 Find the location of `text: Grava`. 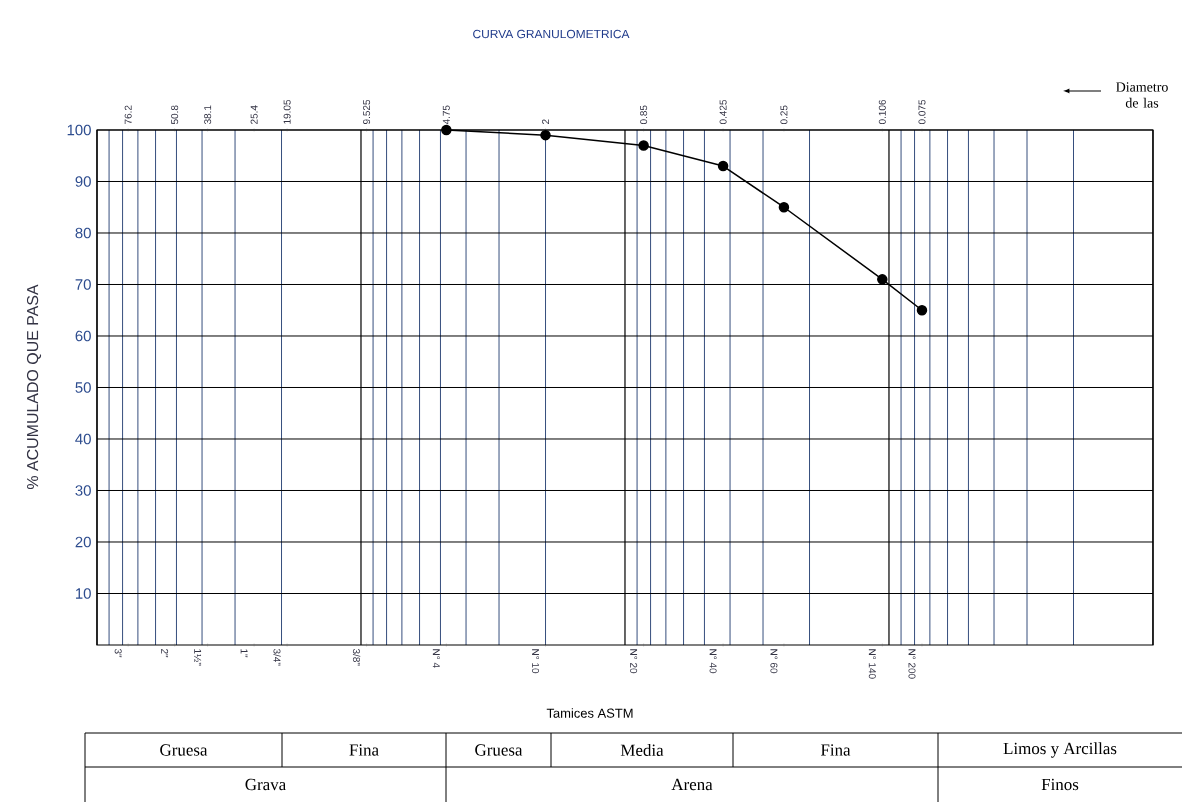

text: Grava is located at coordinates (265, 784).